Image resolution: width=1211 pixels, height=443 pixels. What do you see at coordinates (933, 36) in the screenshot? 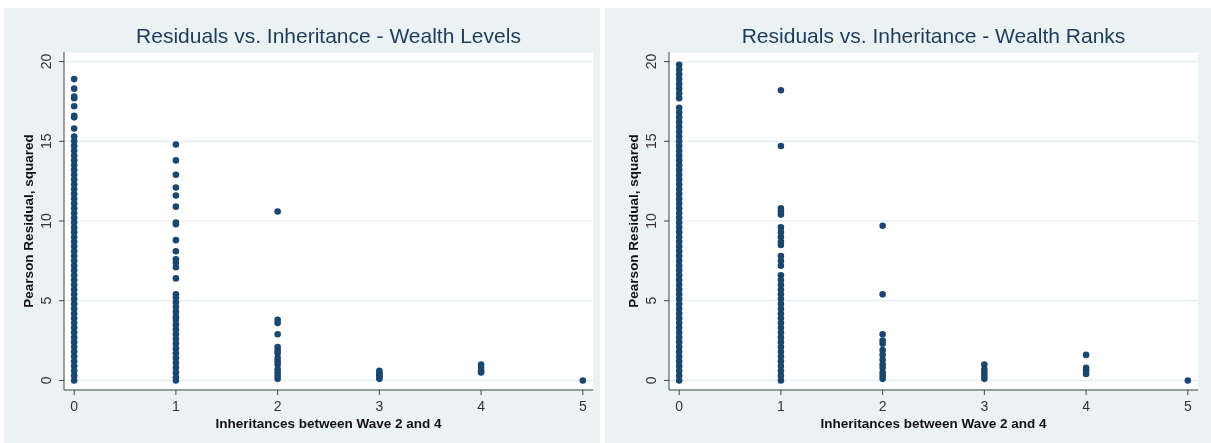
I see `chart-title: Residuals vs. Inheritance - Wealth Ranks` at bounding box center [933, 36].